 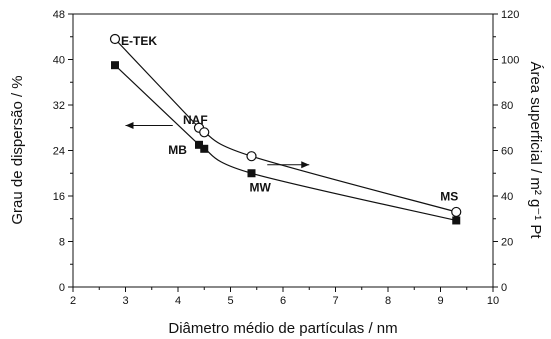 I want to click on y-tick-label: 40, so click(x=59, y=61).